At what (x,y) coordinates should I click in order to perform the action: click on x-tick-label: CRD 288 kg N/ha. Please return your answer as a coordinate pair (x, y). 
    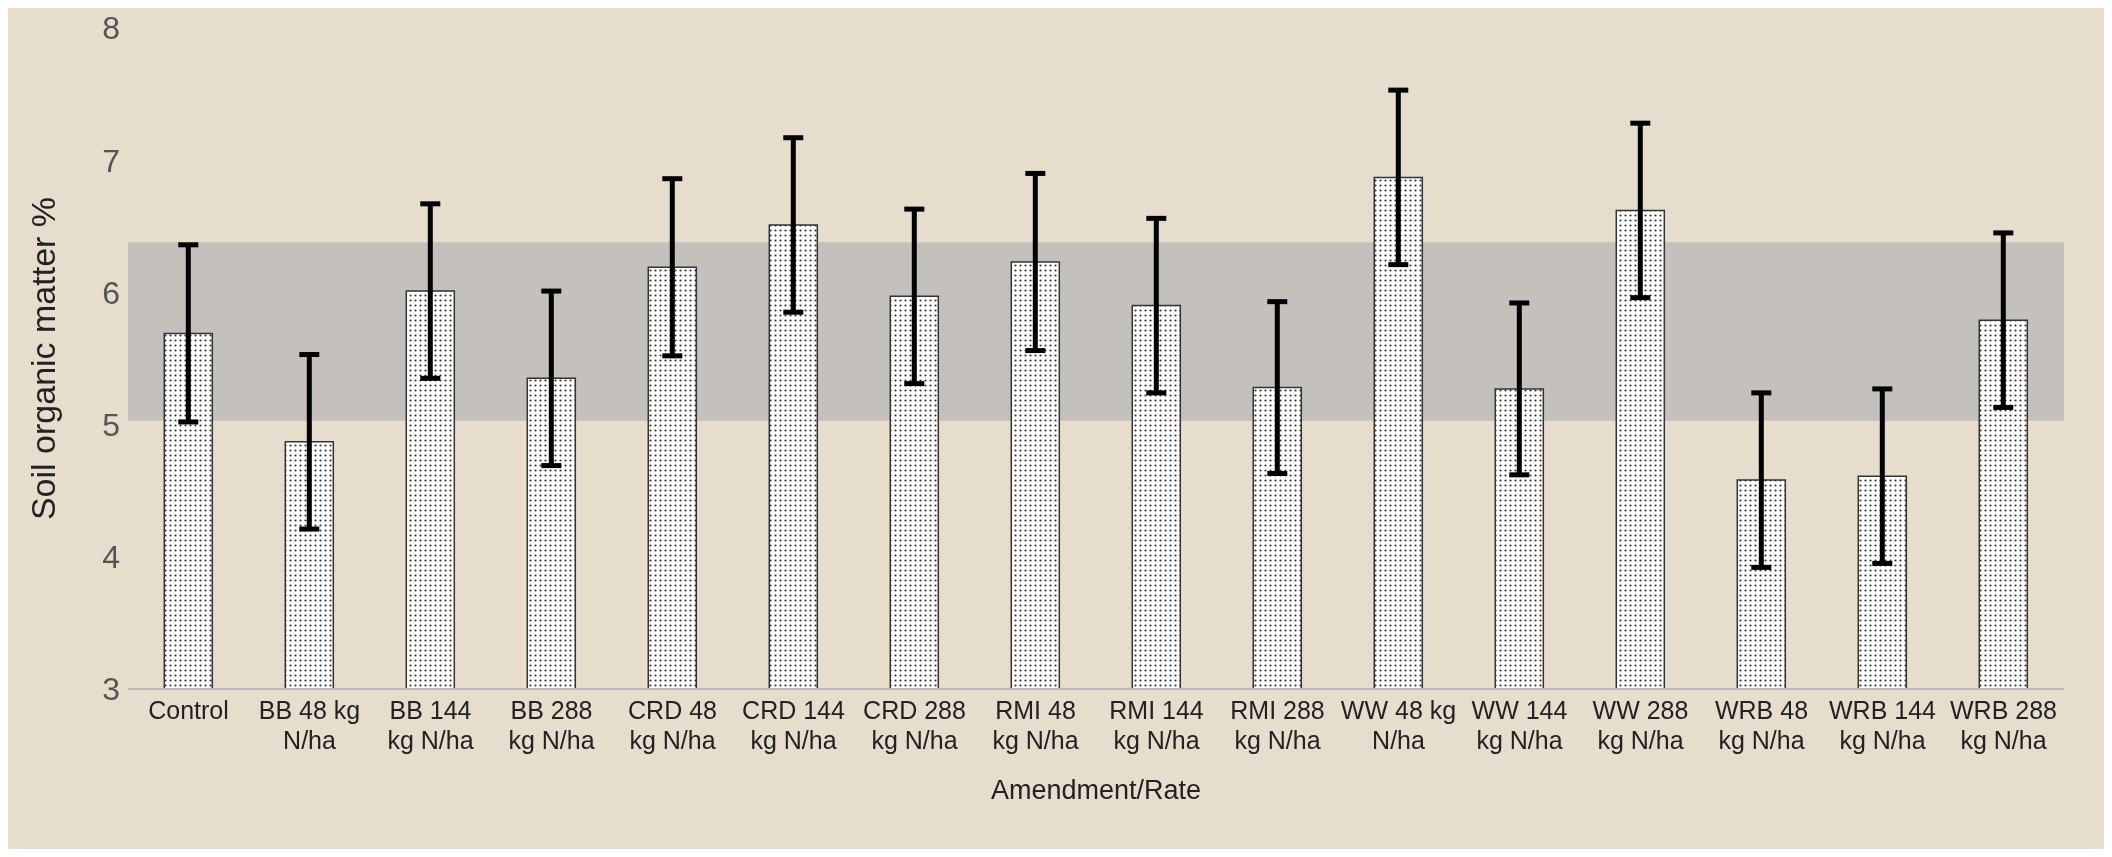
    Looking at the image, I should click on (914, 725).